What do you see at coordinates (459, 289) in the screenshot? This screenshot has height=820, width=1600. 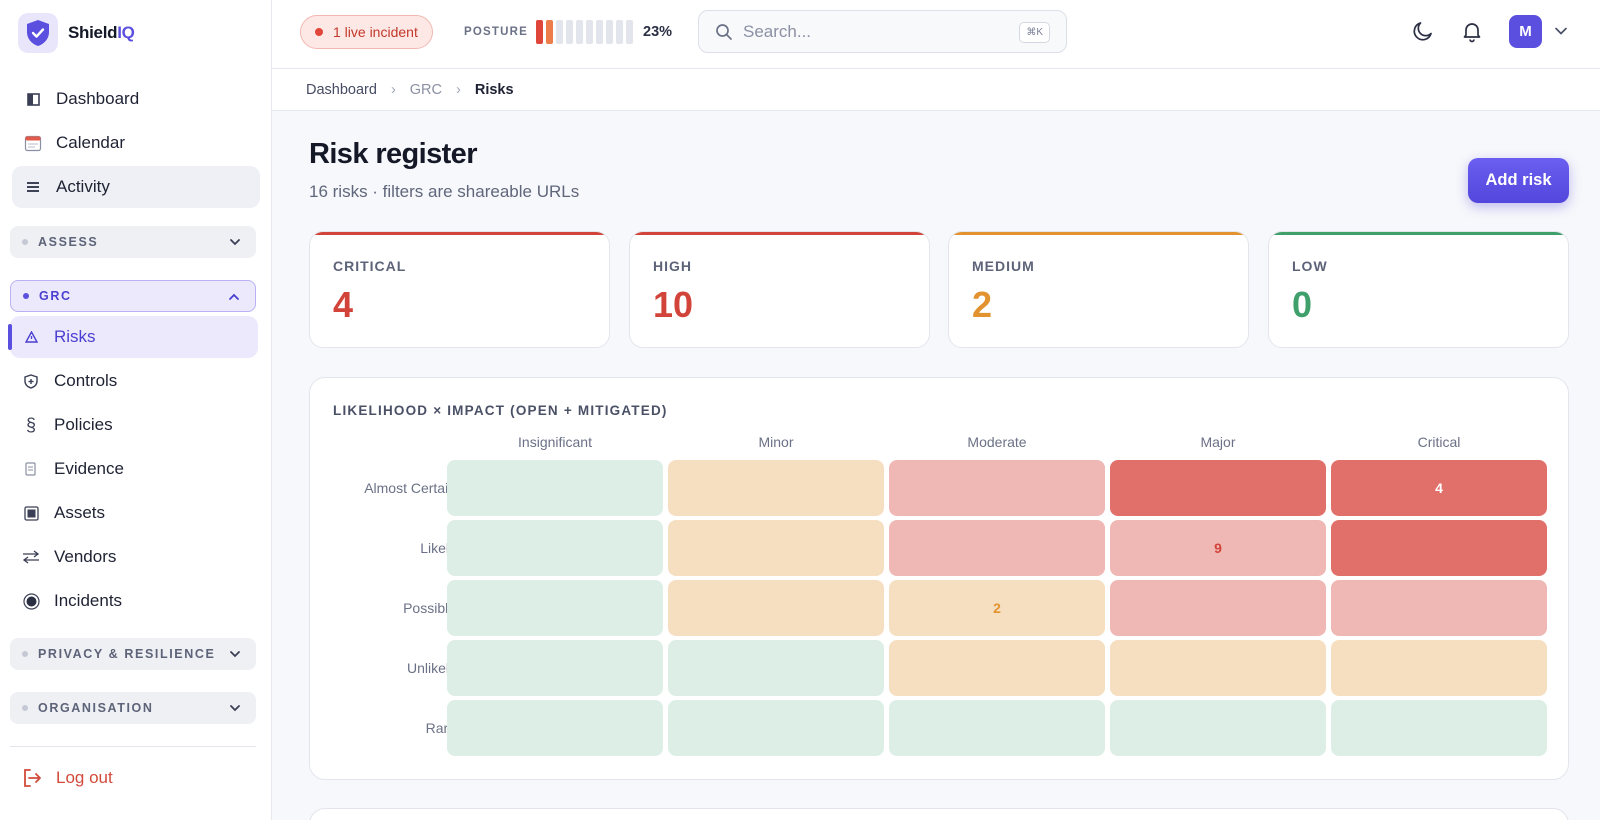 I see `stat-card-critical: CRITICAL 4` at bounding box center [459, 289].